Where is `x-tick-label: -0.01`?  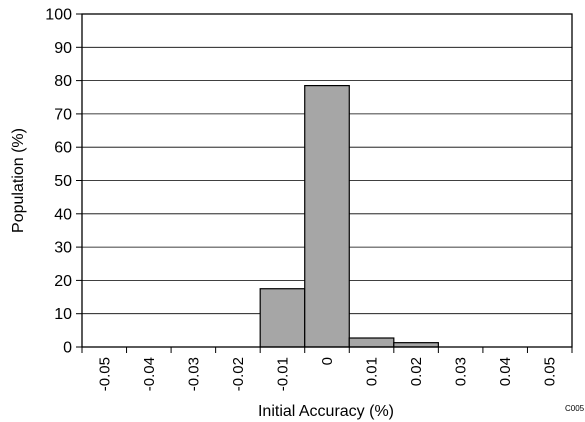 x-tick-label: -0.01 is located at coordinates (282, 374).